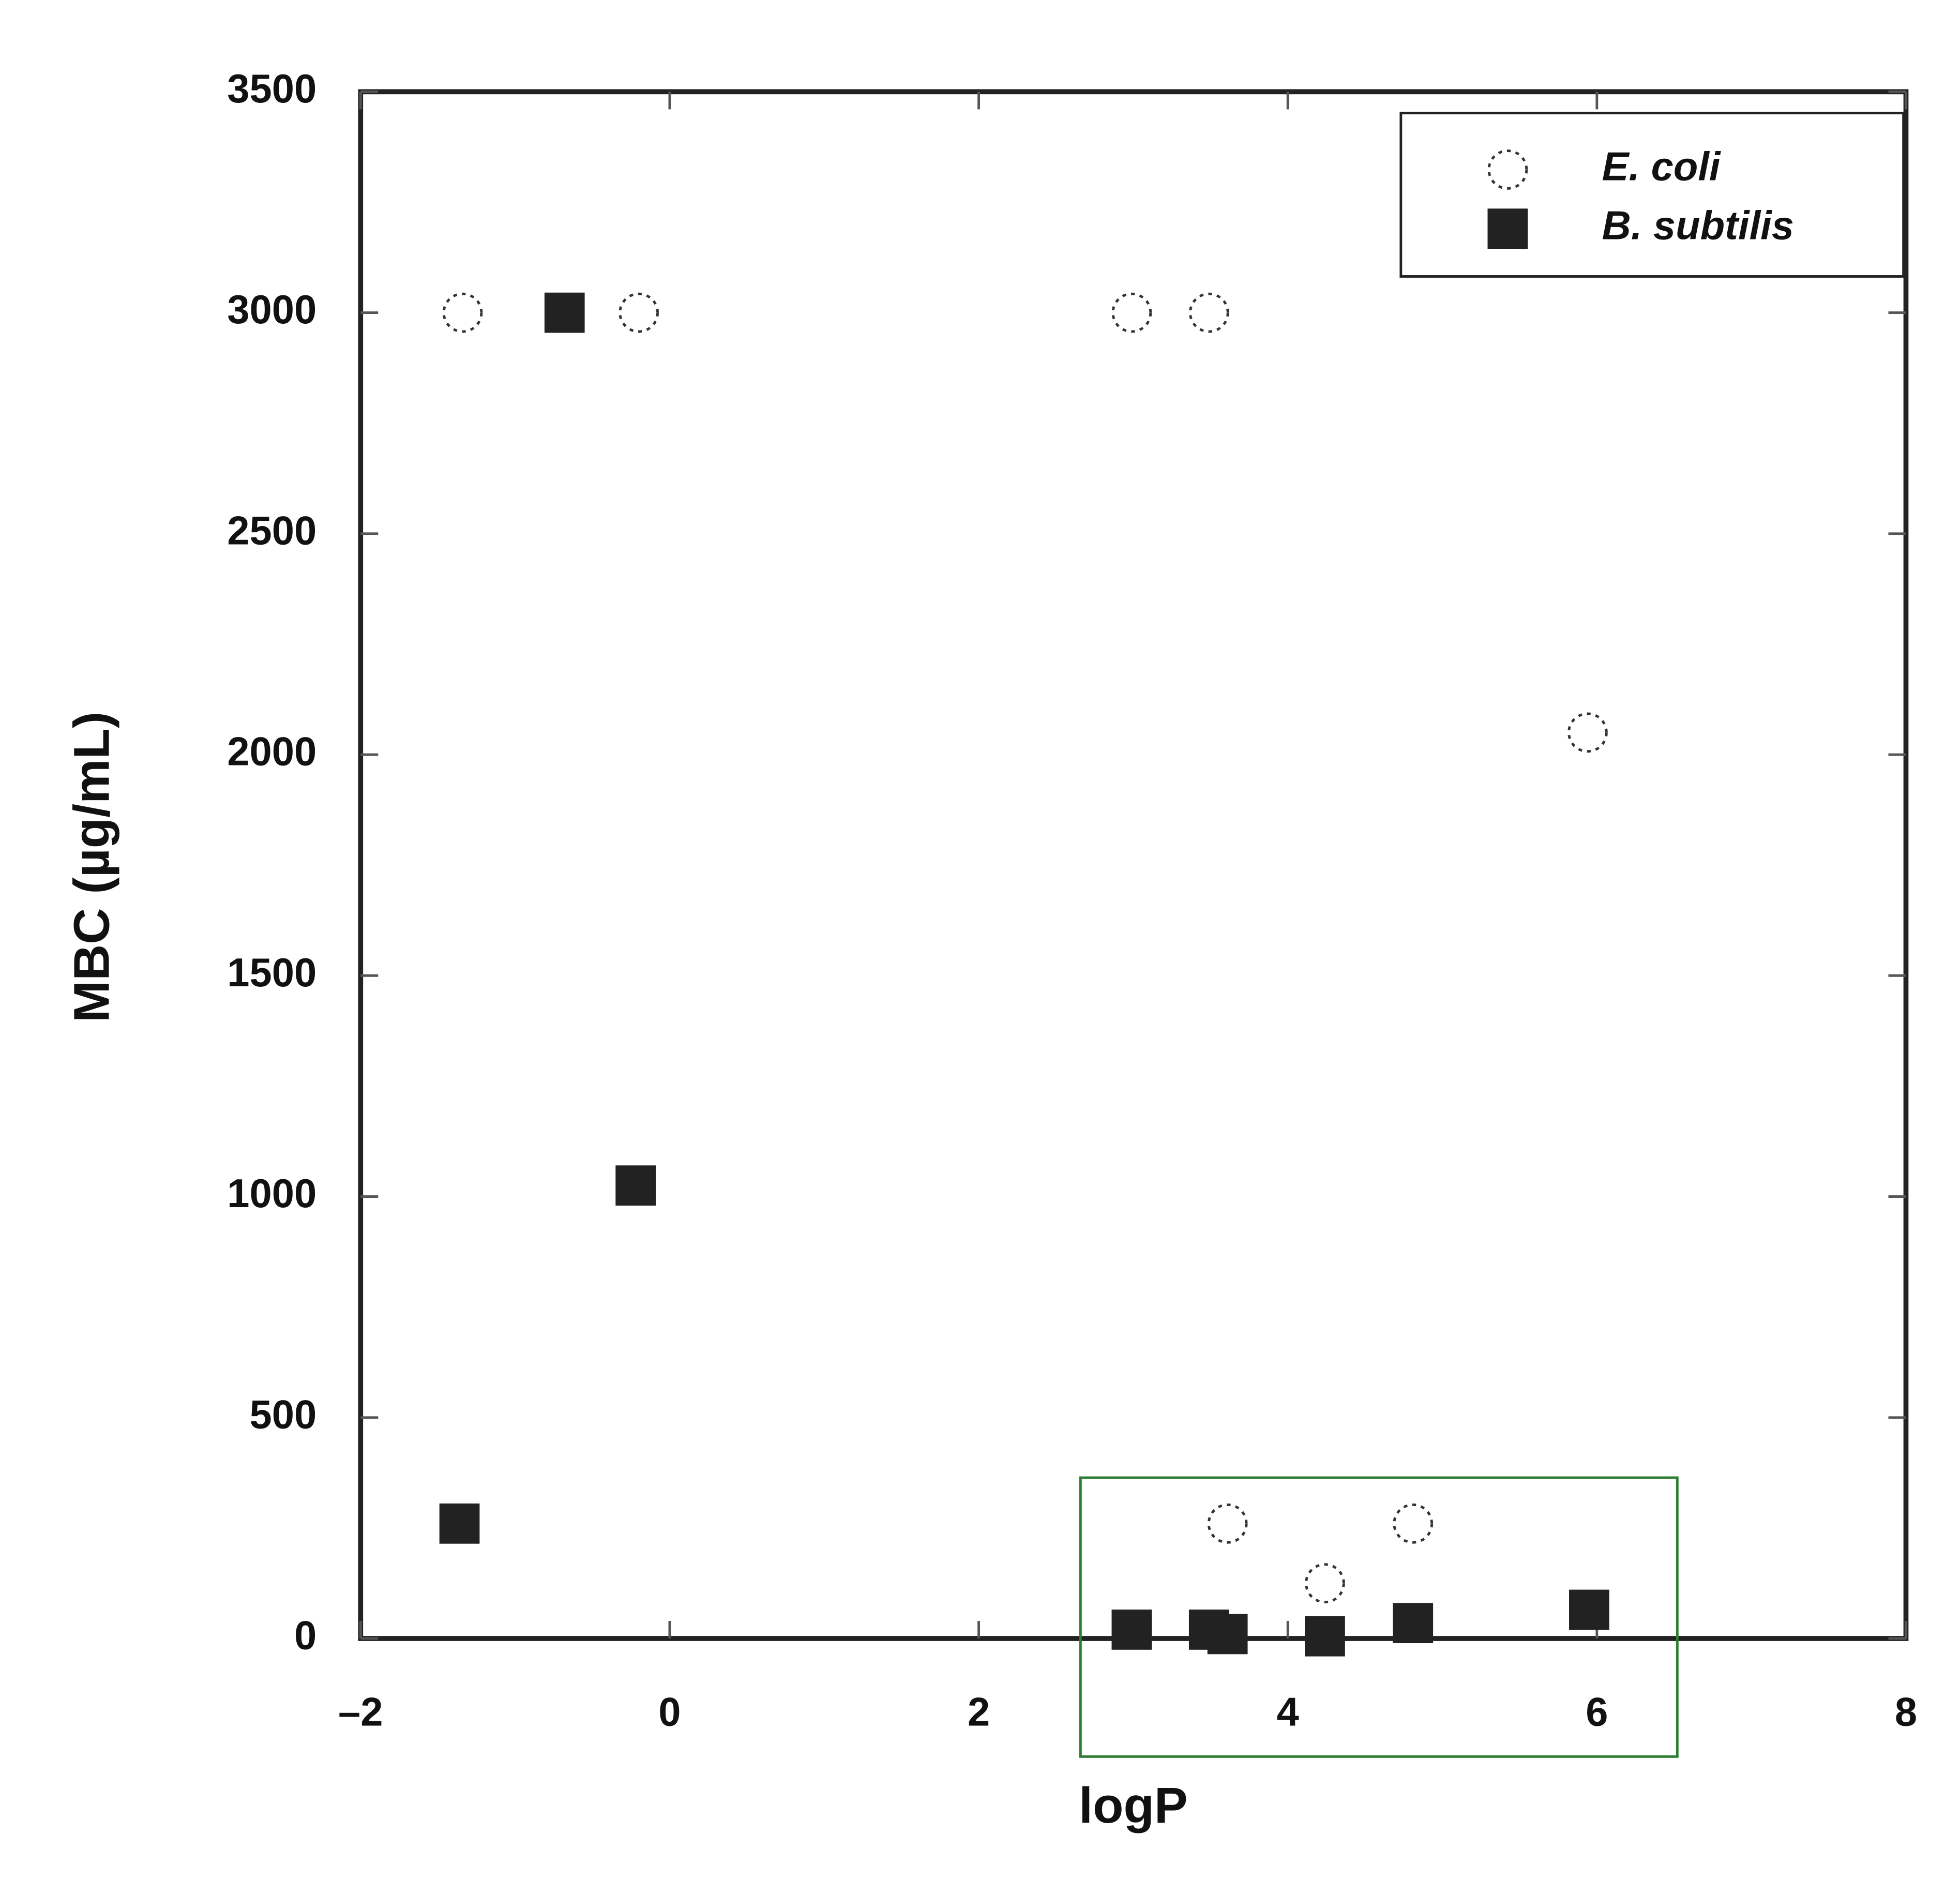 The image size is (1960, 1879). I want to click on x-tick-label: 0, so click(669, 1712).